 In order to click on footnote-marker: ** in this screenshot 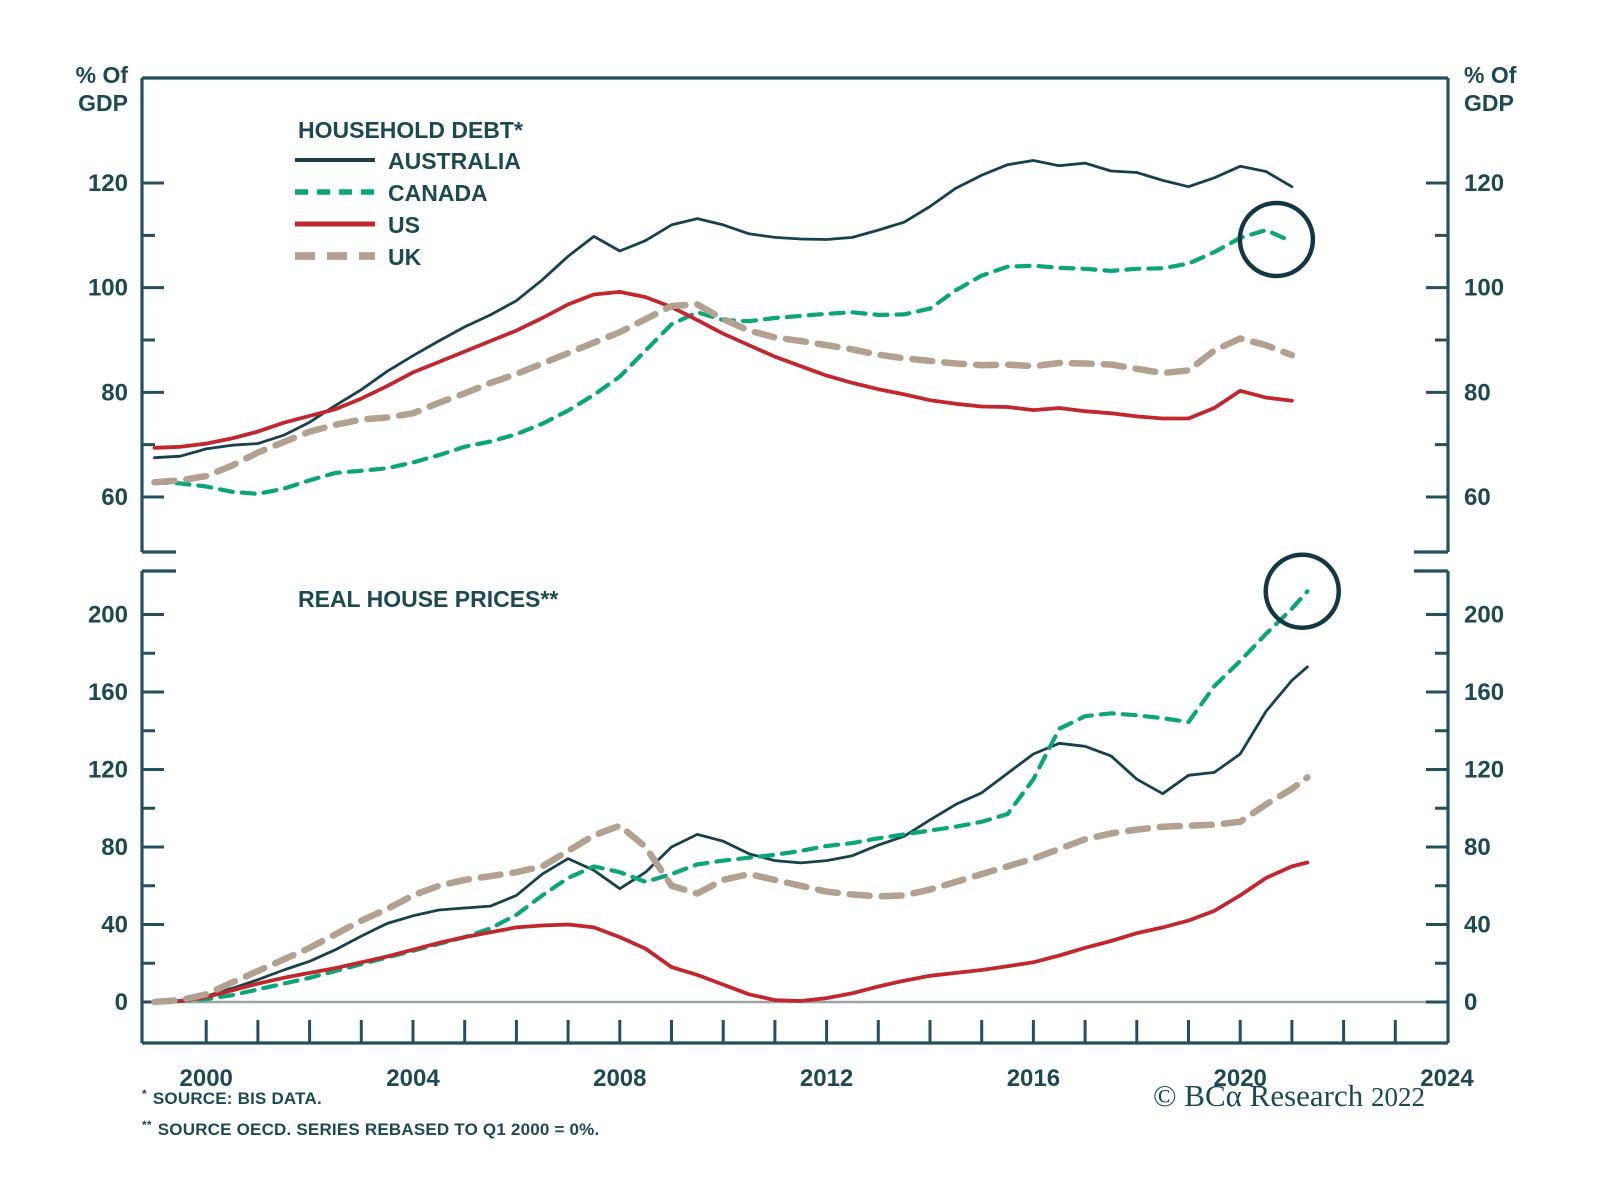, I will do `click(147, 1125)`.